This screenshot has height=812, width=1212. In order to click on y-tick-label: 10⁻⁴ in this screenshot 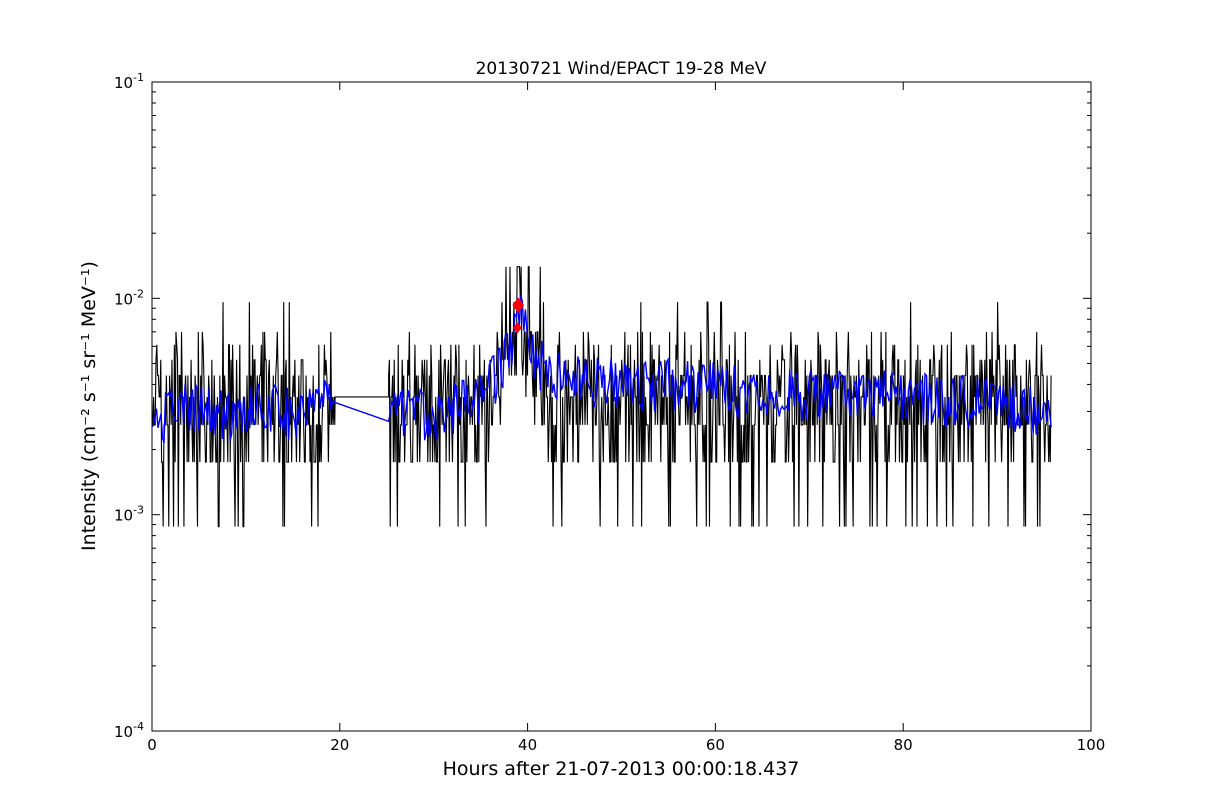, I will do `click(129, 730)`.